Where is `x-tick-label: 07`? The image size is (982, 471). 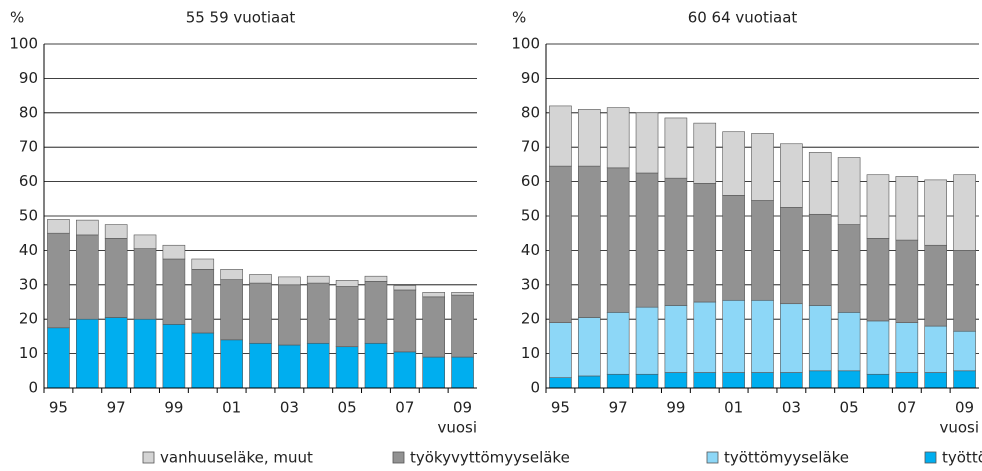 x-tick-label: 07 is located at coordinates (906, 408).